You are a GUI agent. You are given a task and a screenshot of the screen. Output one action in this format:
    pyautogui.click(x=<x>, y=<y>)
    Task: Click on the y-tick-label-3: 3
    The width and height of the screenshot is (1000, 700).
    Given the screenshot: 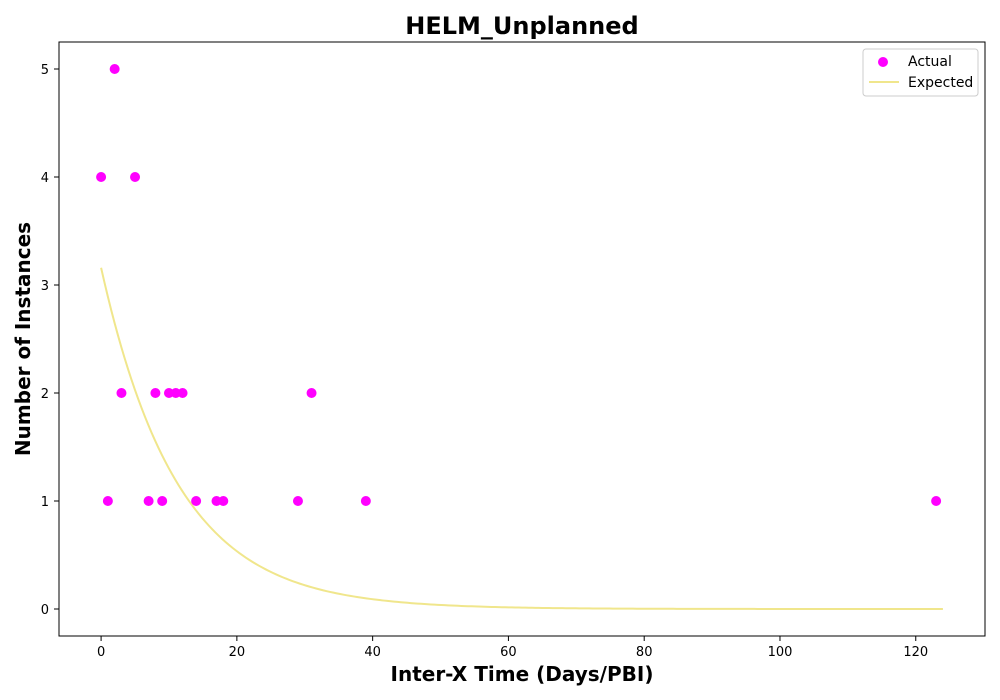 What is the action you would take?
    pyautogui.click(x=45, y=286)
    